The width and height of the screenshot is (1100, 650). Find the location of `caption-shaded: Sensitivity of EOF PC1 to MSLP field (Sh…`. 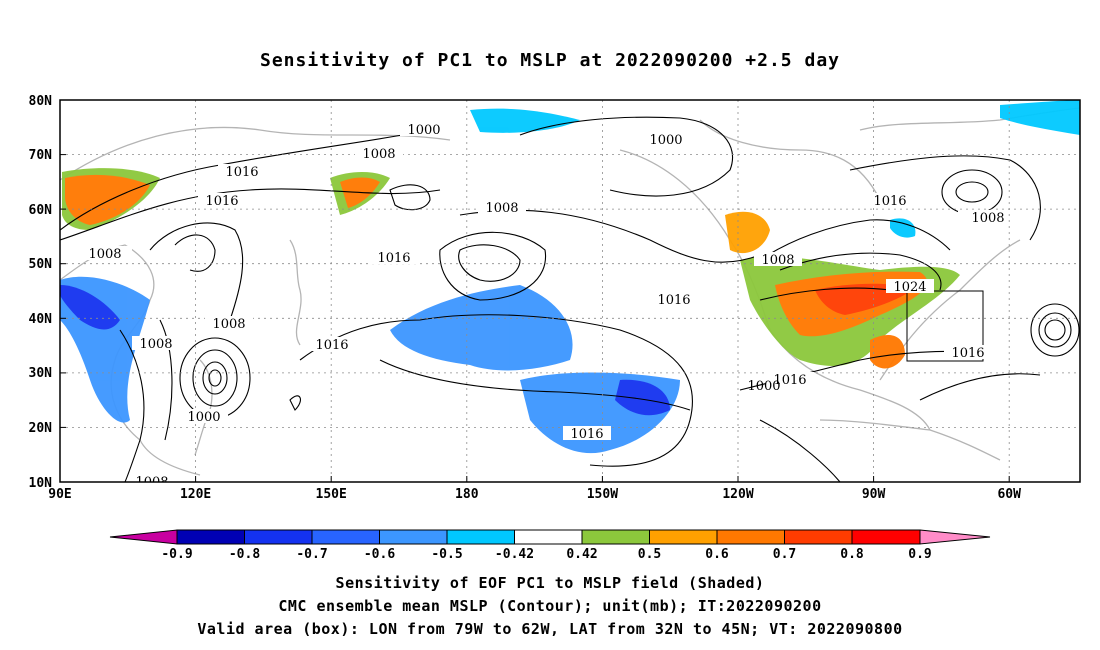

caption-shaded: Sensitivity of EOF PC1 to MSLP field (Sh… is located at coordinates (550, 583).